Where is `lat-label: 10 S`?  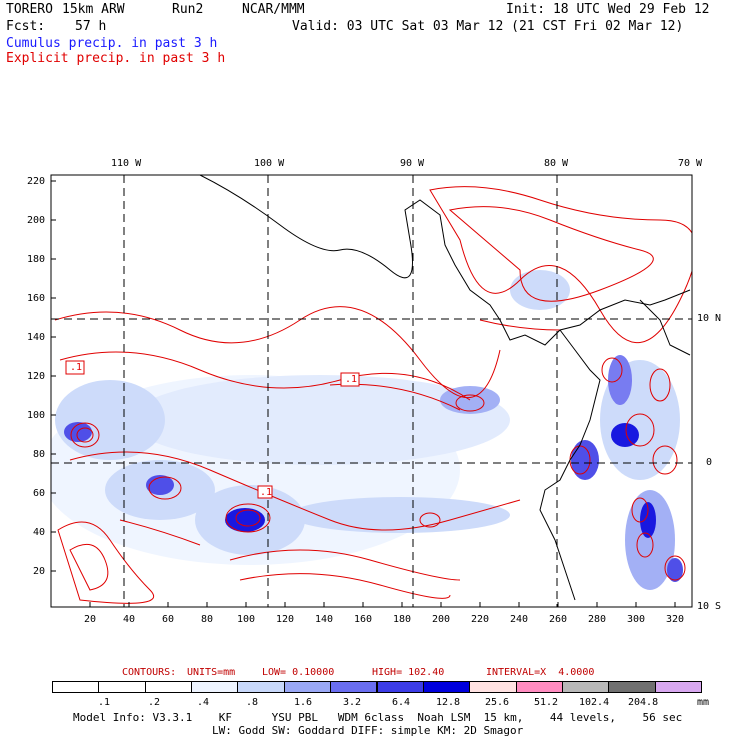 lat-label: 10 S is located at coordinates (709, 606).